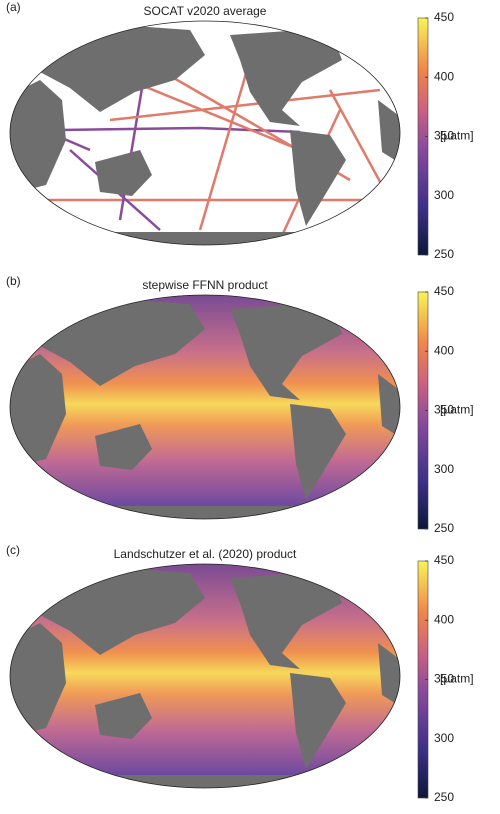 The image size is (500, 814). What do you see at coordinates (13, 7) in the screenshot?
I see `panel-label: (a)` at bounding box center [13, 7].